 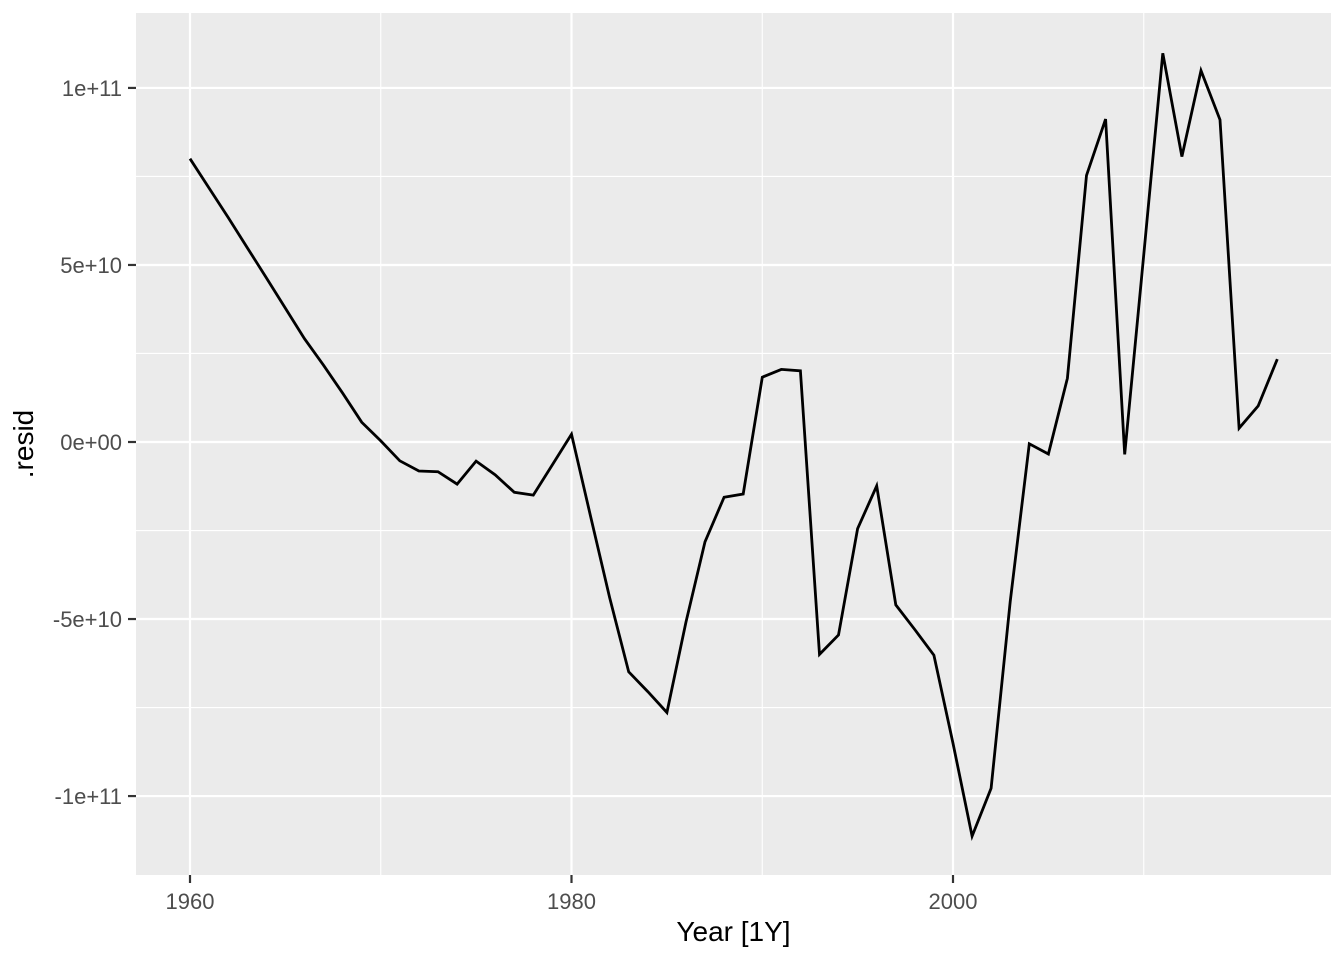 What do you see at coordinates (87, 619) in the screenshot?
I see `y-axis-tick-label: -5e+10` at bounding box center [87, 619].